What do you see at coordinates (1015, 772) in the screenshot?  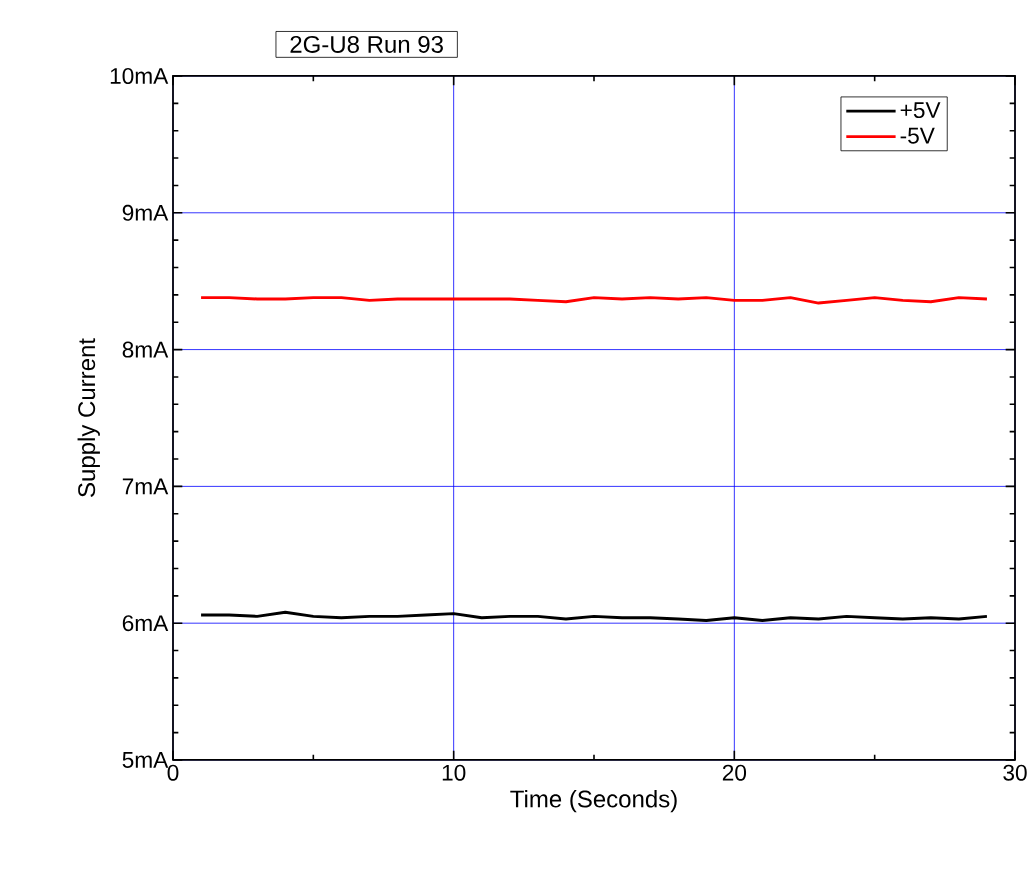 I see `x-tick-label: 30` at bounding box center [1015, 772].